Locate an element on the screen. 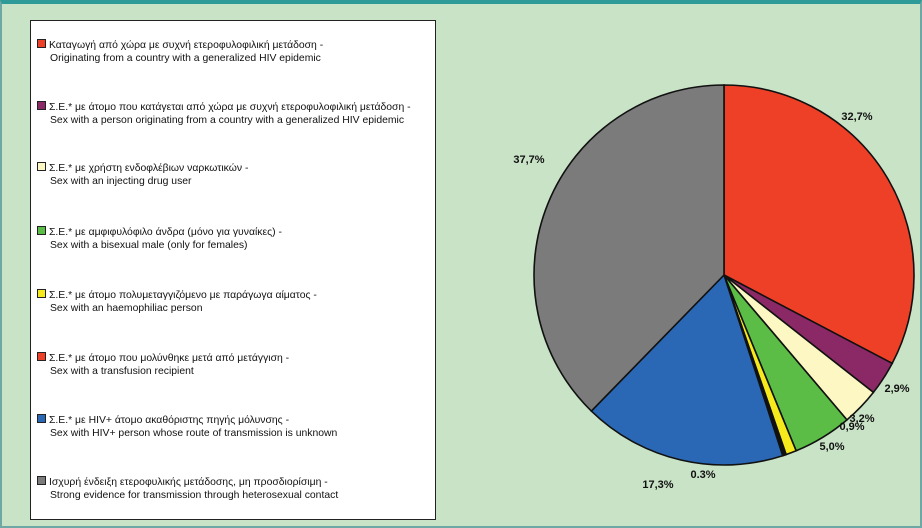 The image size is (922, 528). legend-label-english: Sex with a transfusion recipient is located at coordinates (122, 371).